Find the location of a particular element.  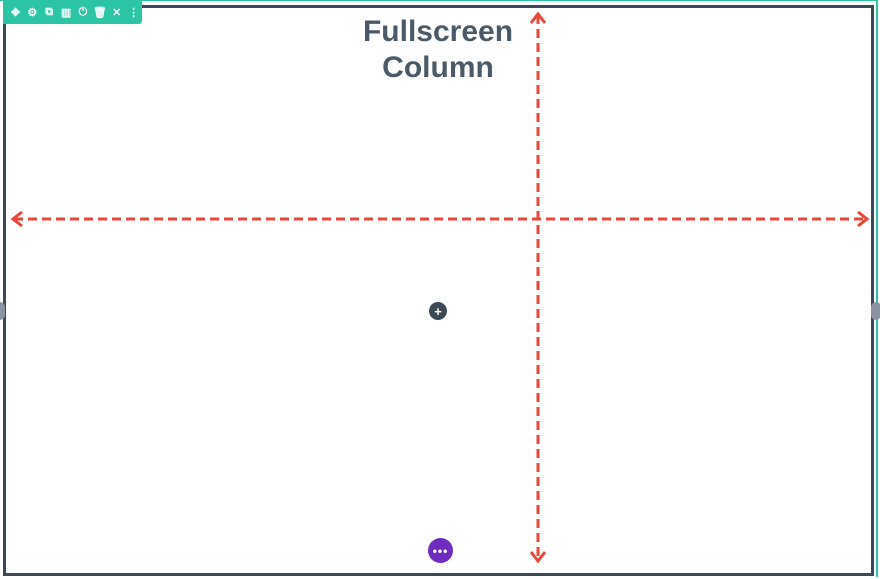

more-vertical-icon: ⋮ is located at coordinates (134, 12).